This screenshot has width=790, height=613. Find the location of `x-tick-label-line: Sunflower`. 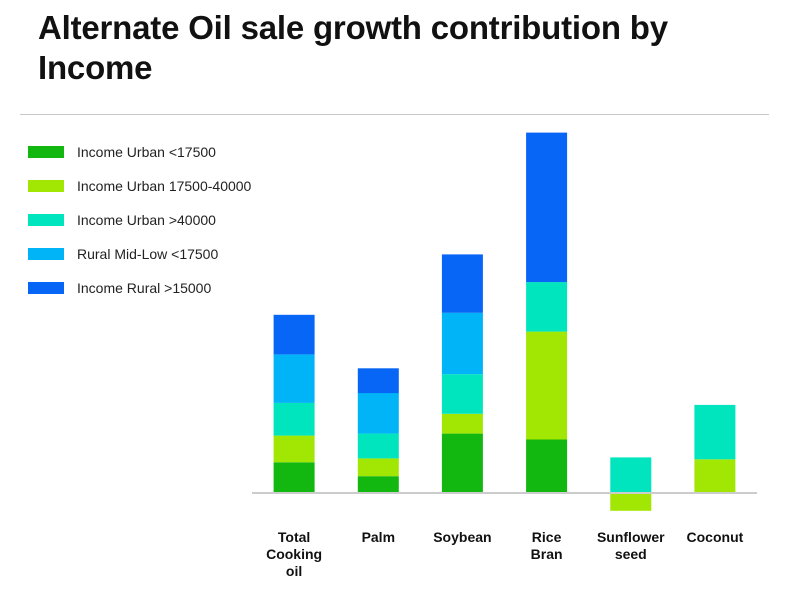

x-tick-label-line: Sunflower is located at coordinates (631, 537).